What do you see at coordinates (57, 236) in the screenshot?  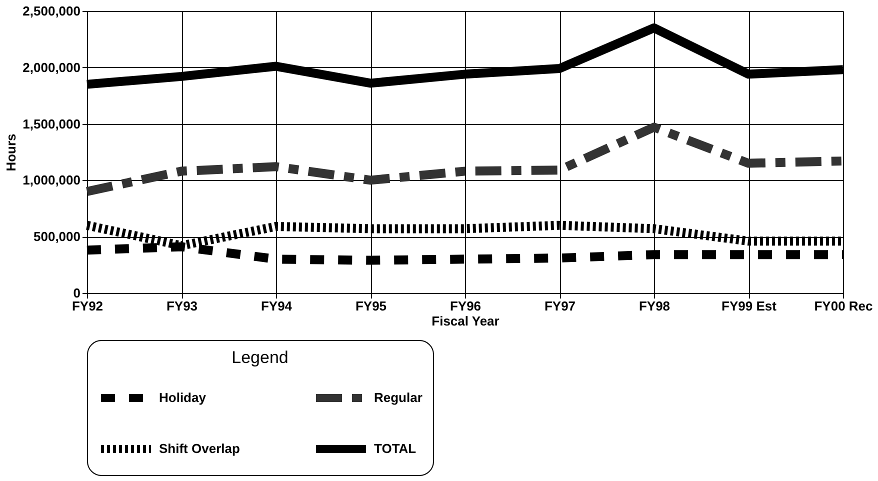 I see `y-tick-label: 500,000` at bounding box center [57, 236].